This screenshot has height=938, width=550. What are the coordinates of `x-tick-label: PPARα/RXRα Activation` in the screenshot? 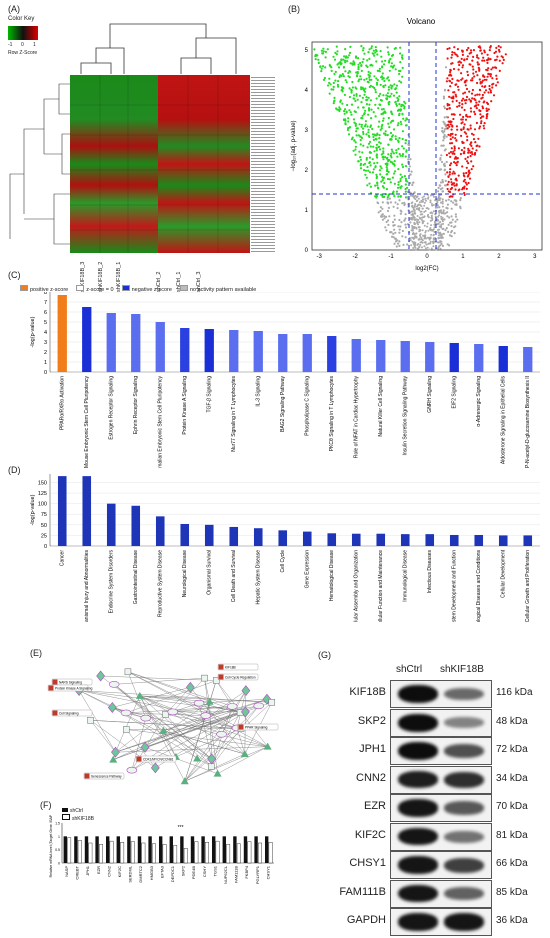 It's located at (62, 403).